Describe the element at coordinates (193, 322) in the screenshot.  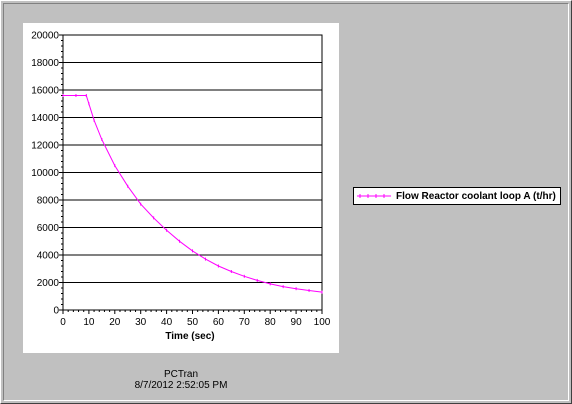
I see `x-tick-label: 50` at that location.